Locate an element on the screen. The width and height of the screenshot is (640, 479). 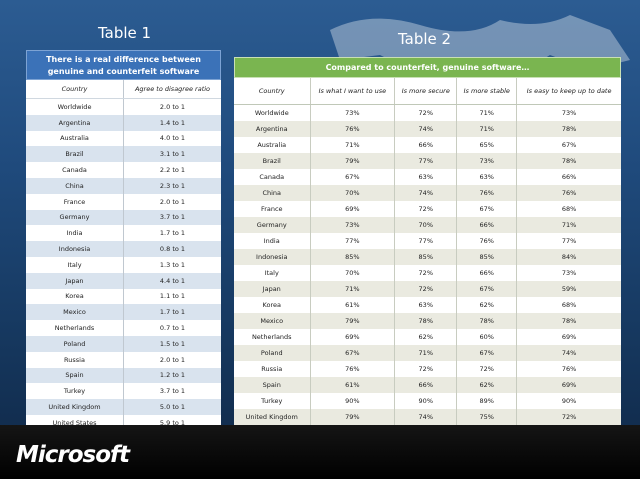
table2-row: Argentina 76% 74% 71% 78% is located at coordinates (427, 129).